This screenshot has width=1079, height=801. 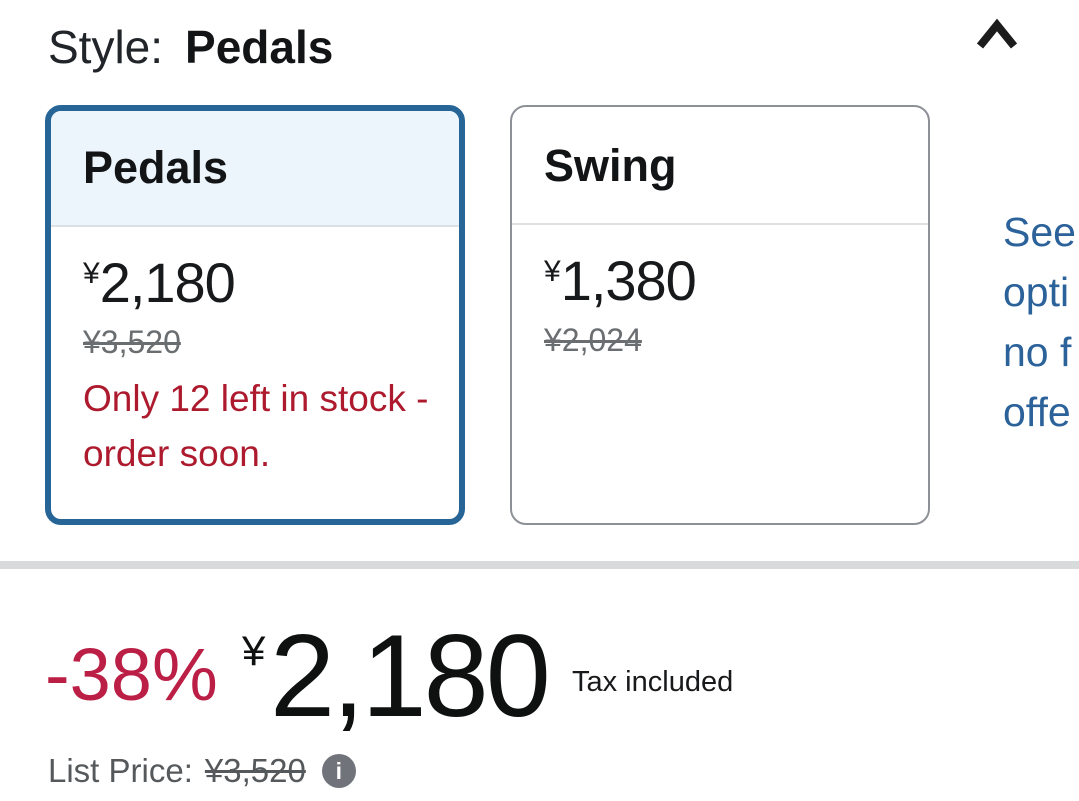 I want to click on see-options-link-line: no f, so click(x=1037, y=352).